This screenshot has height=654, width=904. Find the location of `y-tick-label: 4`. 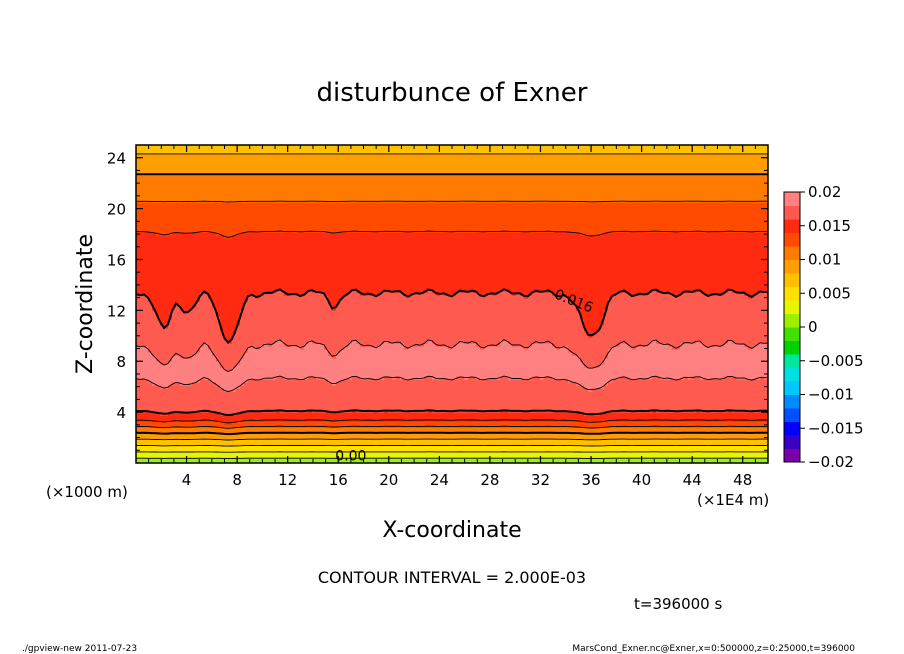

y-tick-label: 4 is located at coordinates (121, 413).